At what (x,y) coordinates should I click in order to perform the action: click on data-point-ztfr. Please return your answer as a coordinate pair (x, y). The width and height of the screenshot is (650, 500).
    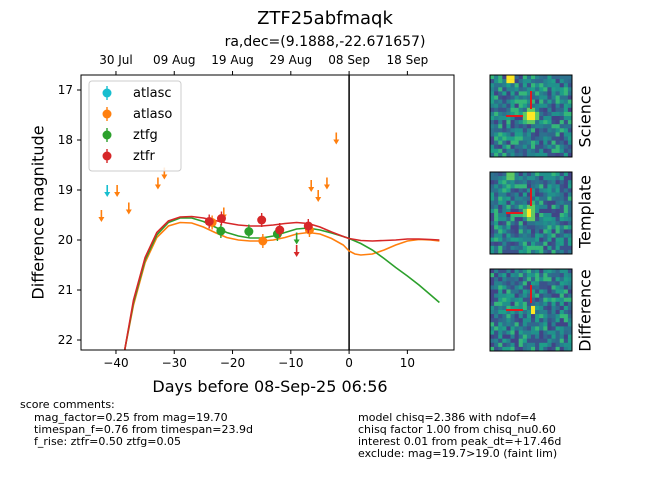
    Looking at the image, I should click on (280, 230).